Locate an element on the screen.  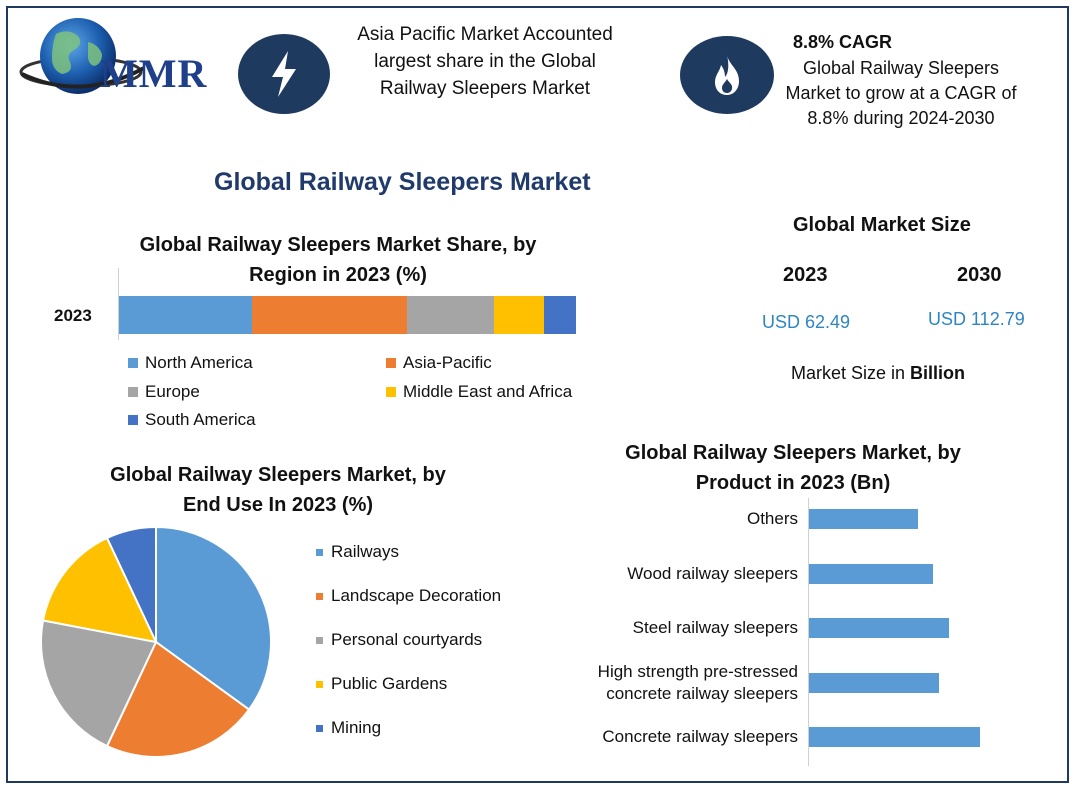
main-title: Global Railway Sleepers Market is located at coordinates (402, 182).